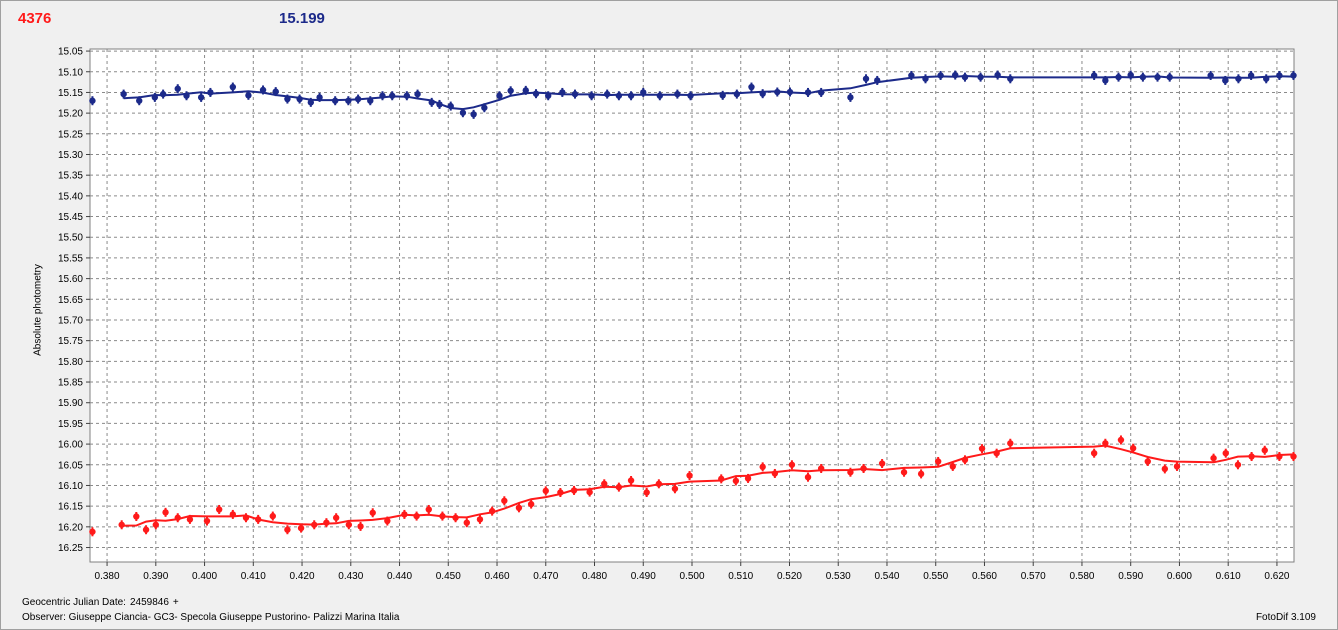  Describe the element at coordinates (70, 320) in the screenshot. I see `y-tick-label: 15.70` at that location.